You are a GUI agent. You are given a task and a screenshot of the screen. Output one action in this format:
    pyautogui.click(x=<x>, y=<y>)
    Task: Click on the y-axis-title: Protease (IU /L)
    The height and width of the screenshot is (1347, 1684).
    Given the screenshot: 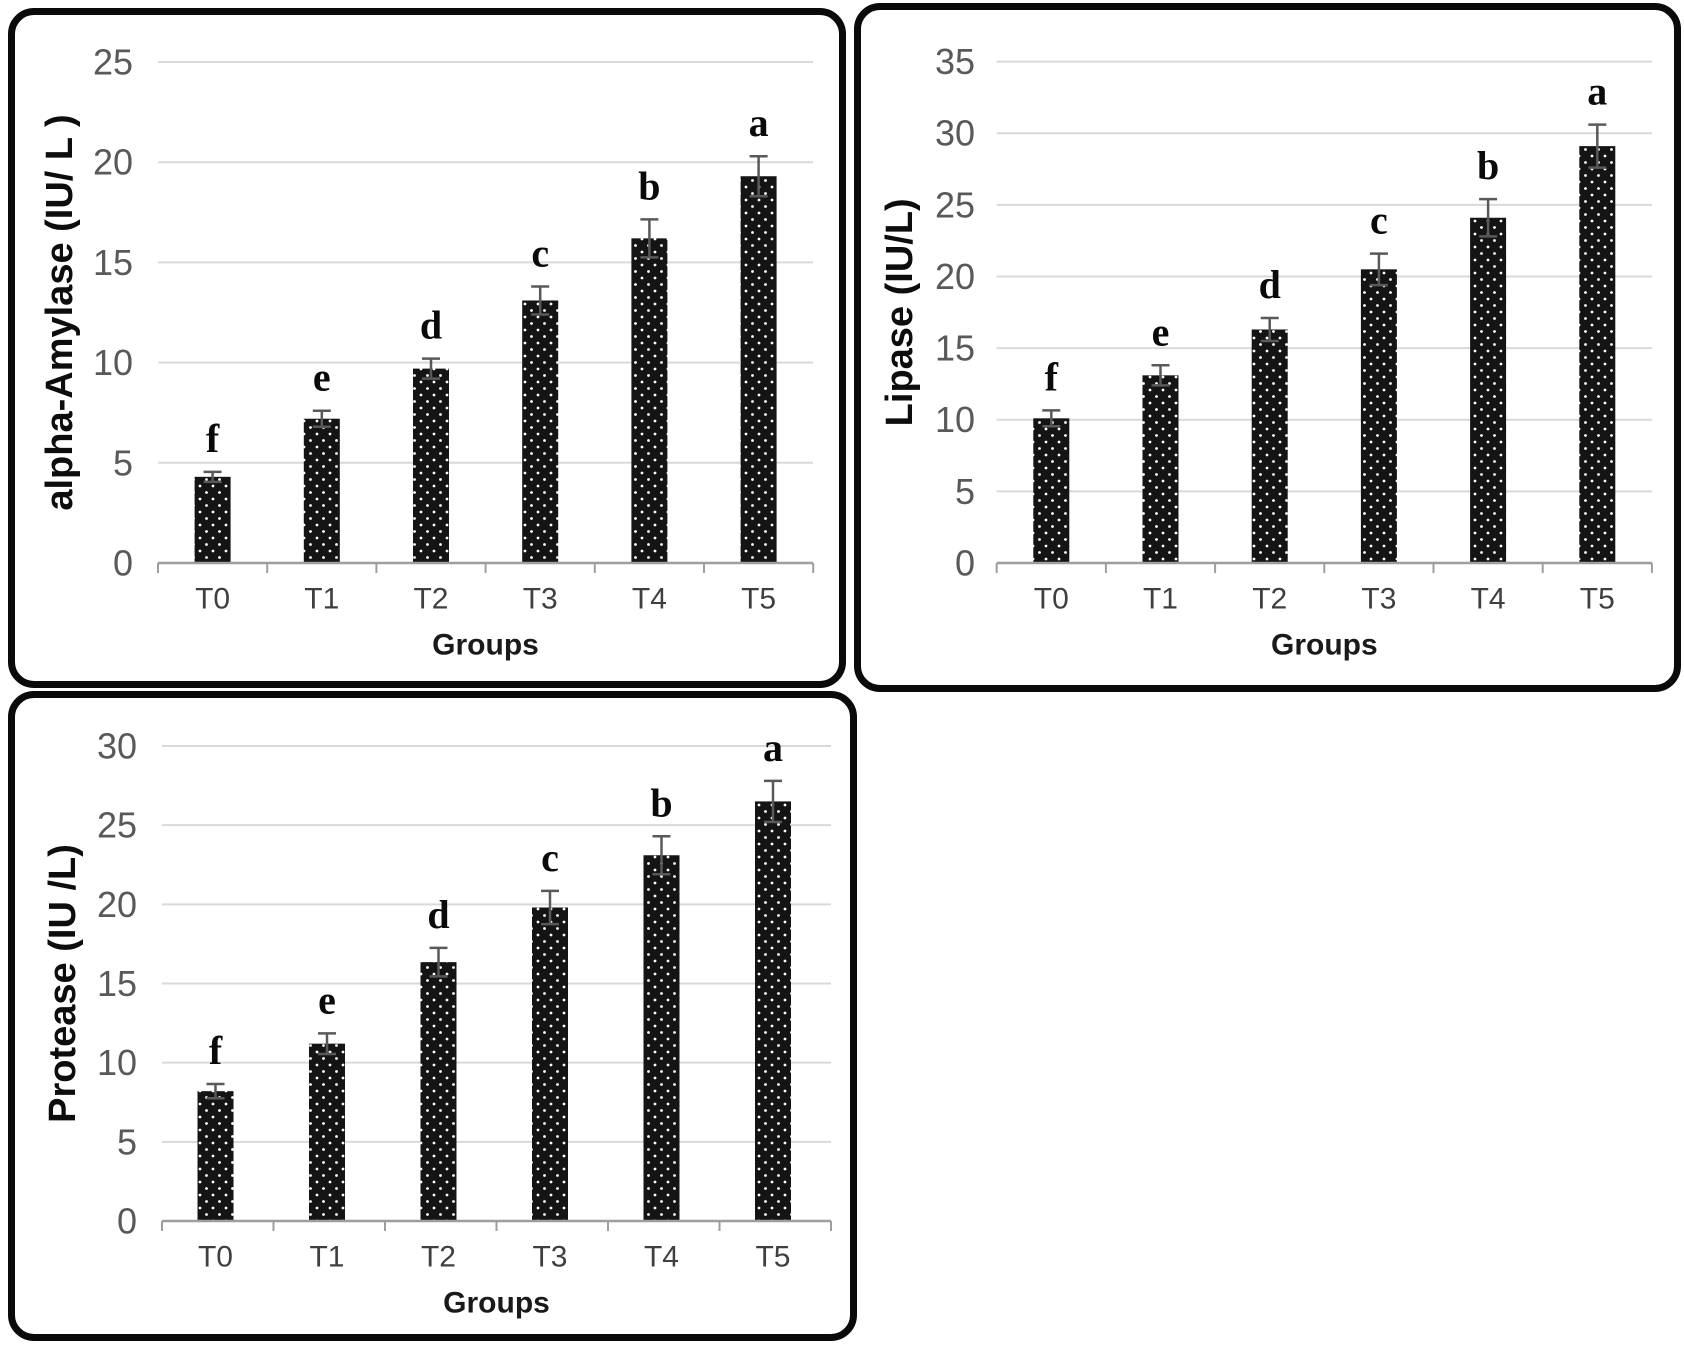 What is the action you would take?
    pyautogui.click(x=63, y=983)
    